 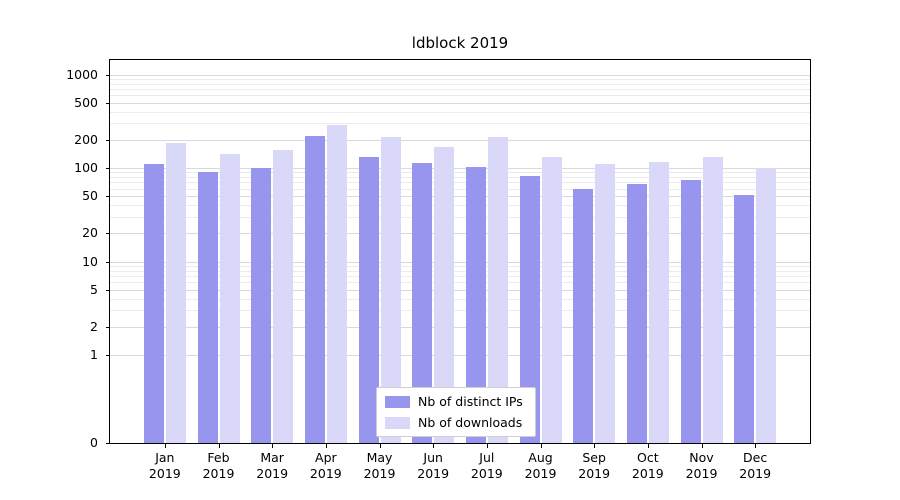 I want to click on y-tick-label: 500, so click(x=86, y=102).